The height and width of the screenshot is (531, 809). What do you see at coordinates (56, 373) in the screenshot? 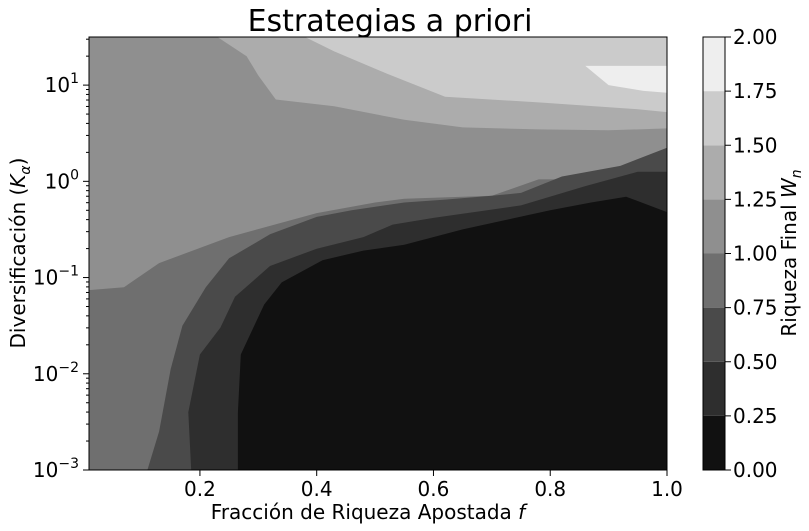
I see `y-tick-label: 10⁻²` at bounding box center [56, 373].